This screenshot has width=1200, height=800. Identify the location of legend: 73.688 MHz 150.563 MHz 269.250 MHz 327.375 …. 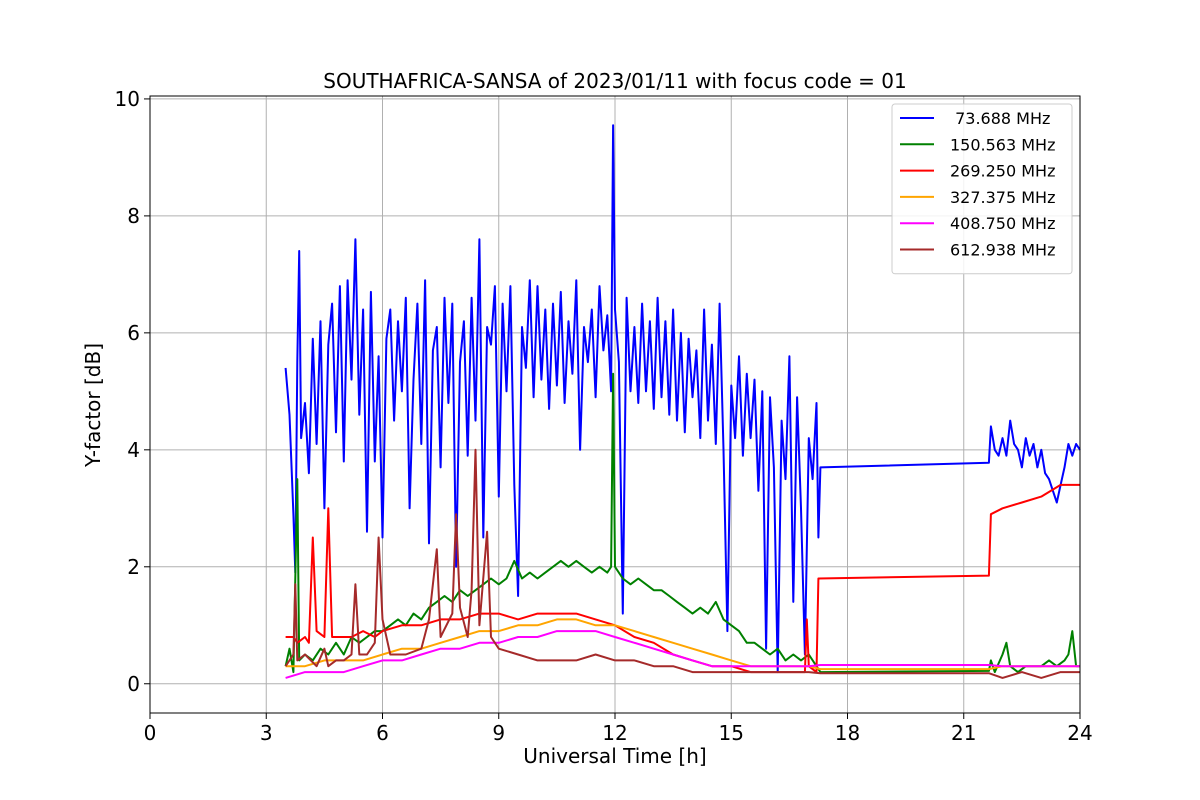
(982, 189).